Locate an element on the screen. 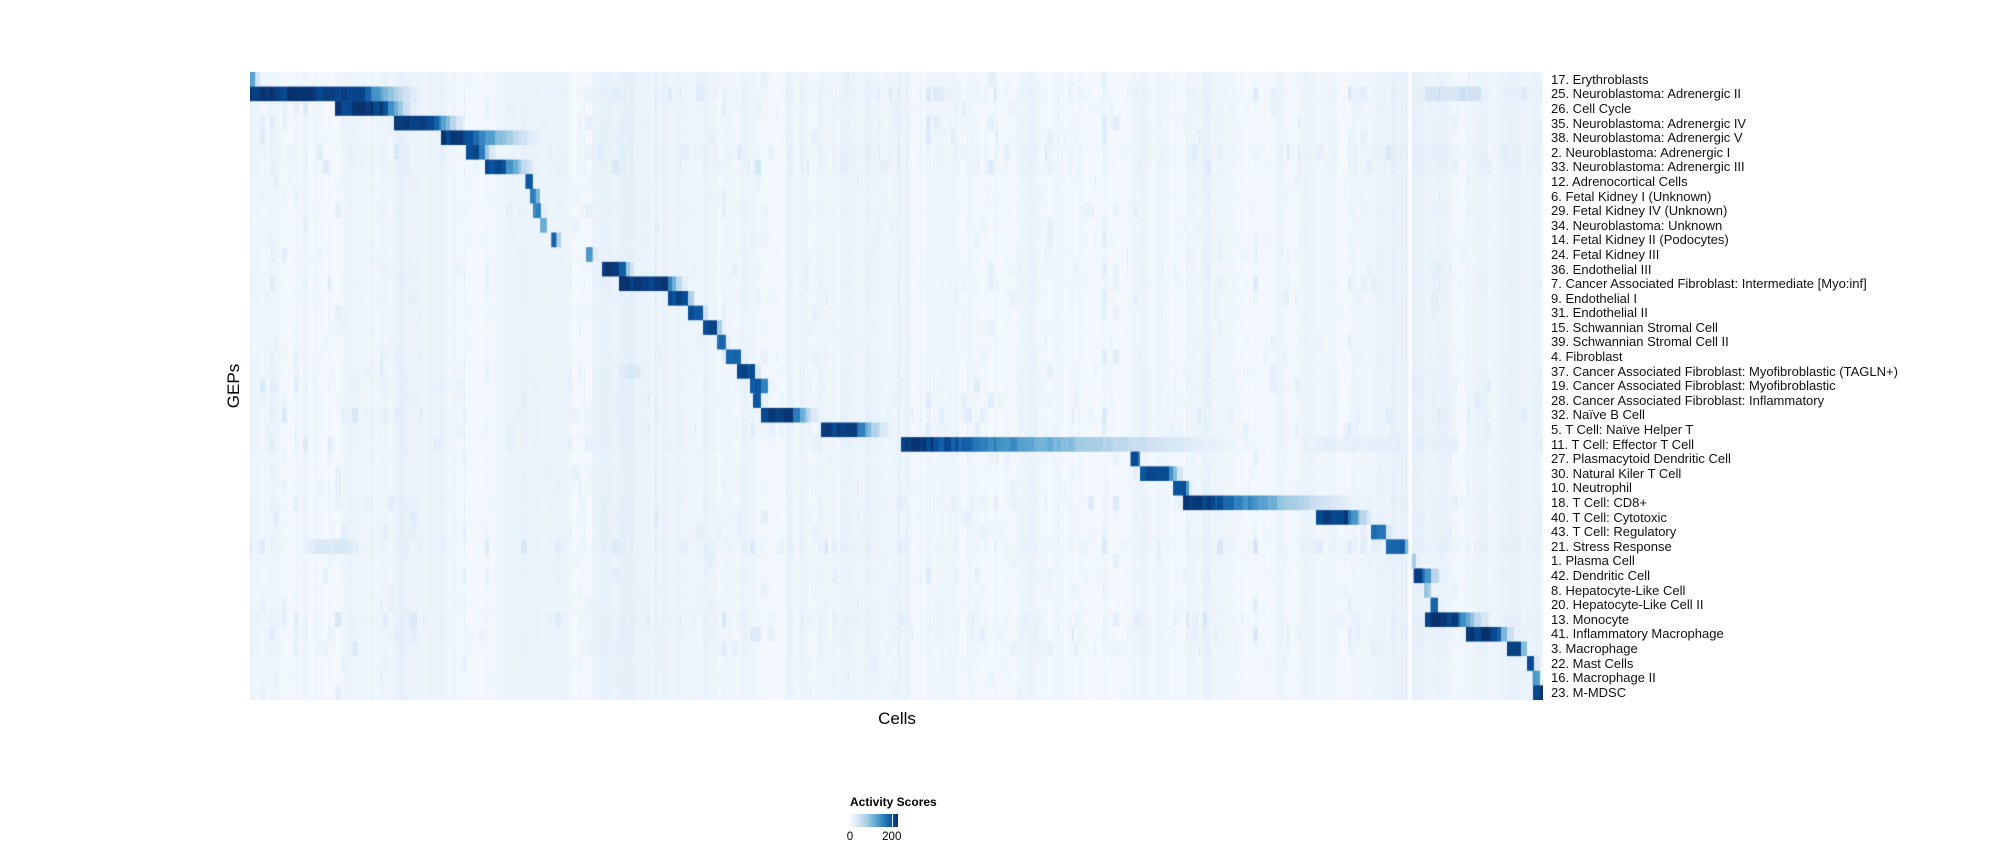  gep-row-label: 34. Neuroblastoma: Unknown is located at coordinates (1637, 225).